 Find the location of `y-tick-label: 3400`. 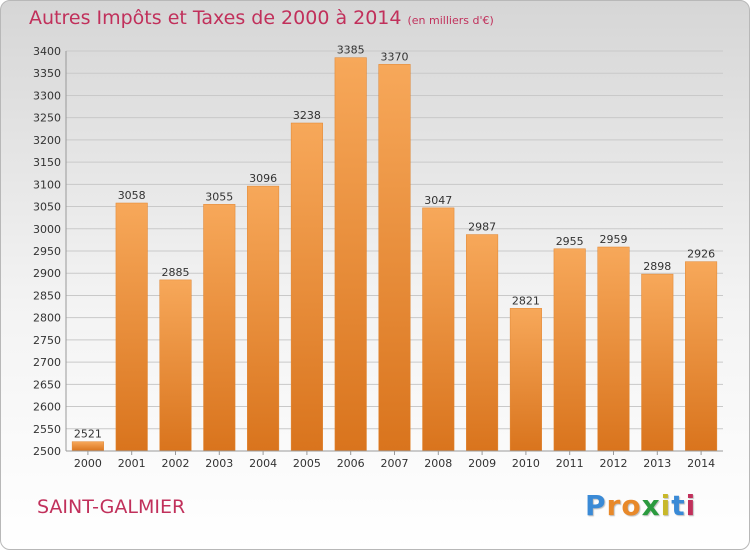

y-tick-label: 3400 is located at coordinates (47, 51).